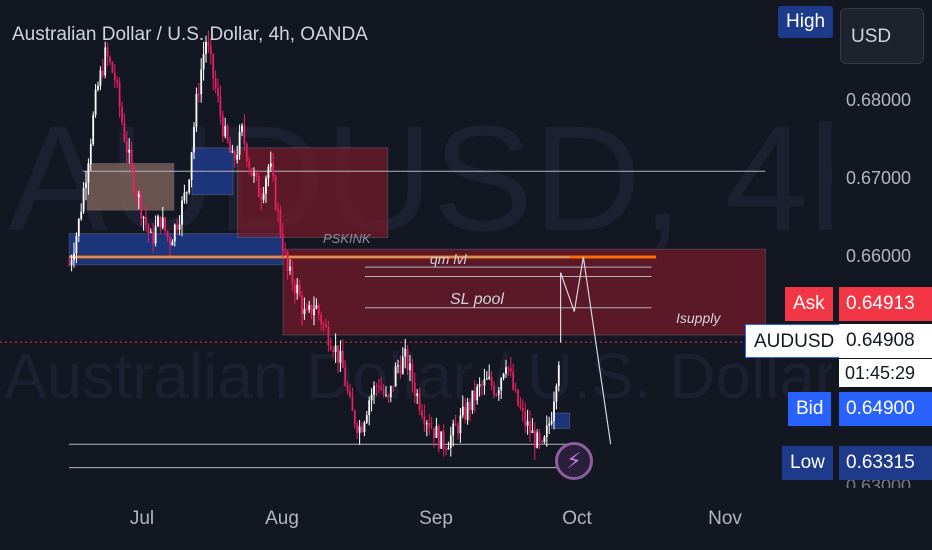 The height and width of the screenshot is (550, 932). What do you see at coordinates (882, 36) in the screenshot?
I see `currency-selector: USD` at bounding box center [882, 36].